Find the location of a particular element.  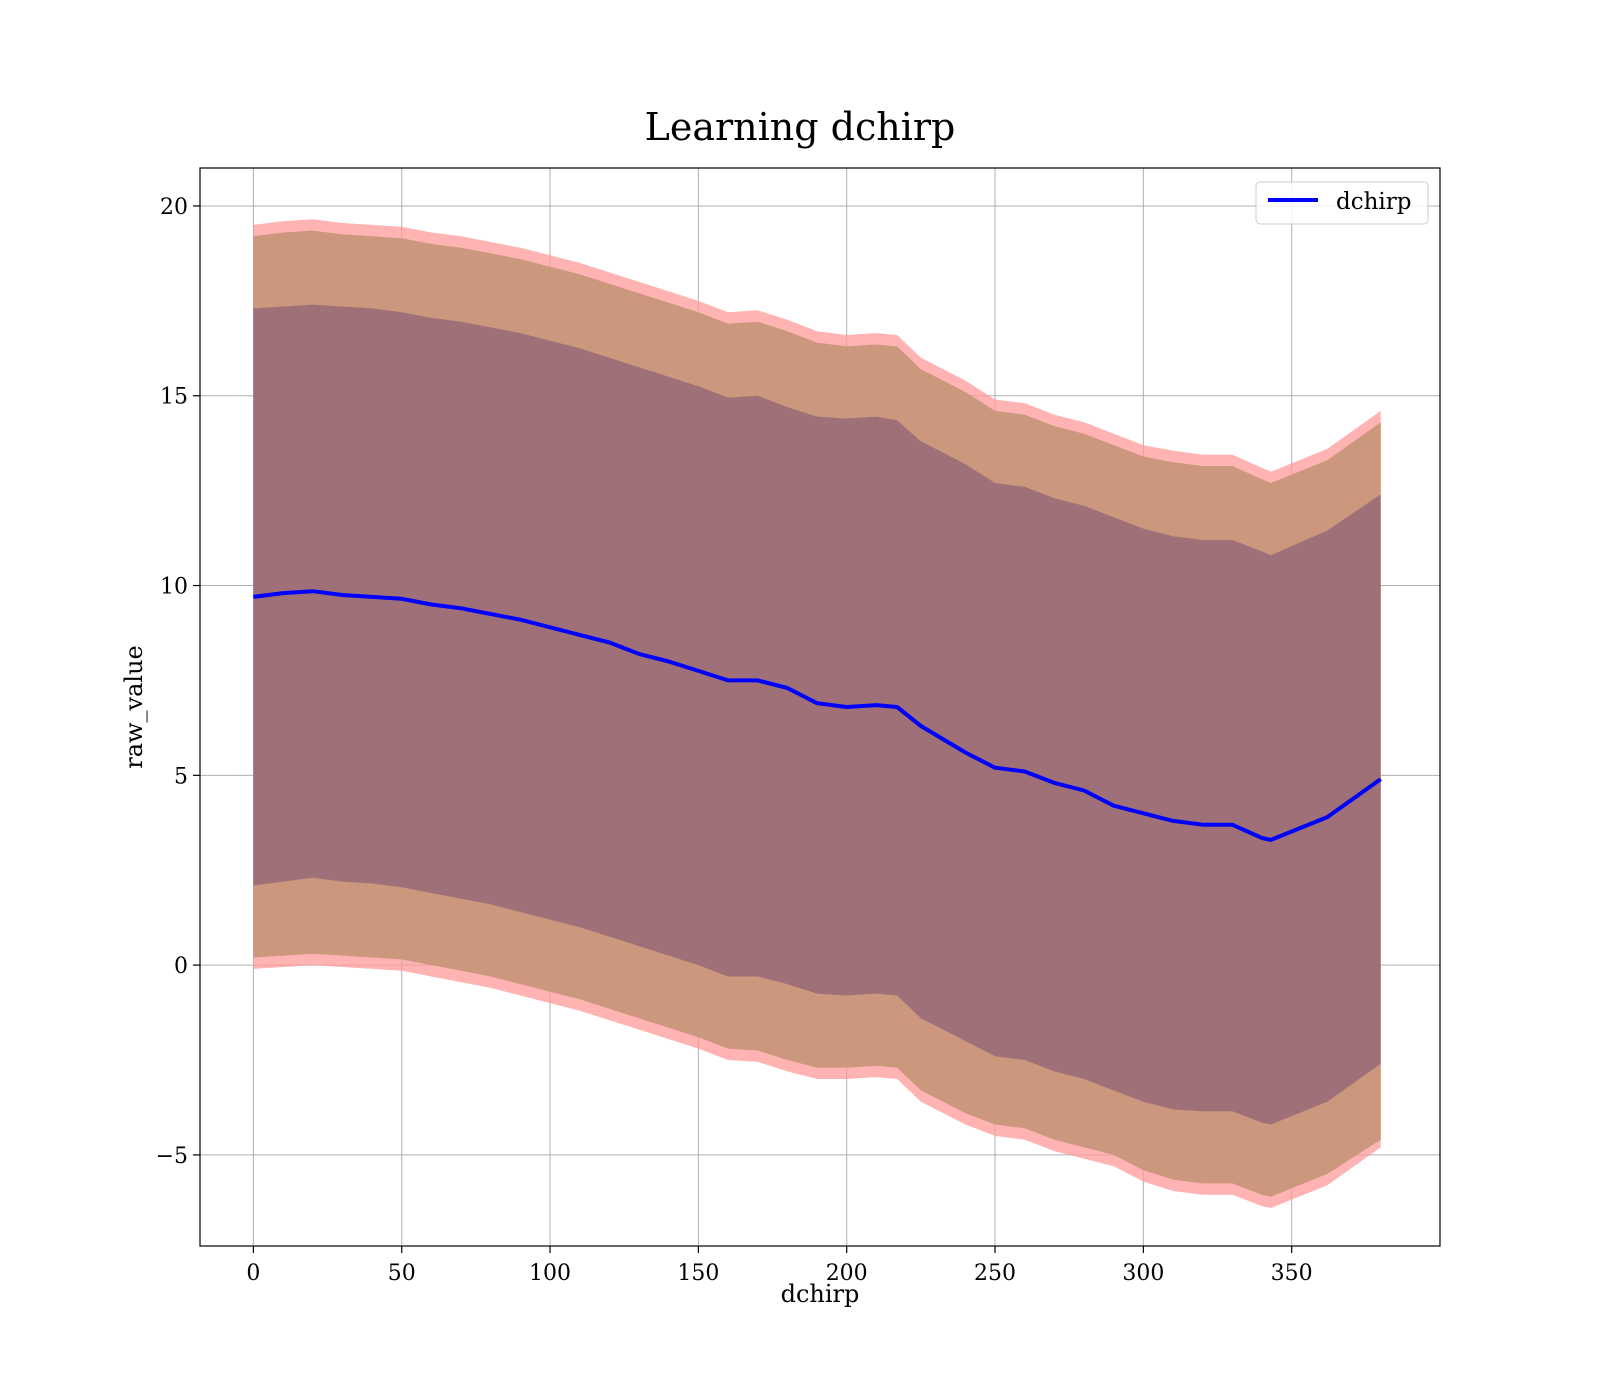

x-tick-label-6: 300 is located at coordinates (1143, 1273).